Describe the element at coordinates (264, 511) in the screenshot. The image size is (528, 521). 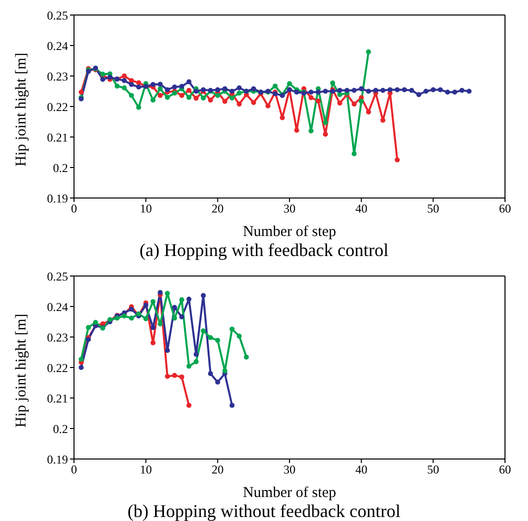
I see `text: (b) Hopping without feedback control` at that location.